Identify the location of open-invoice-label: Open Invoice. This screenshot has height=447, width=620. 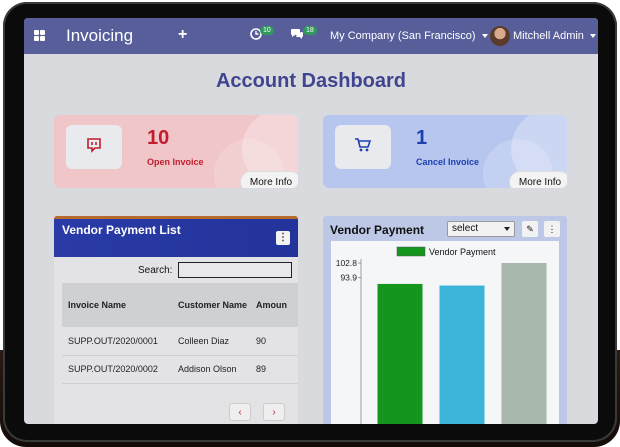
(175, 162).